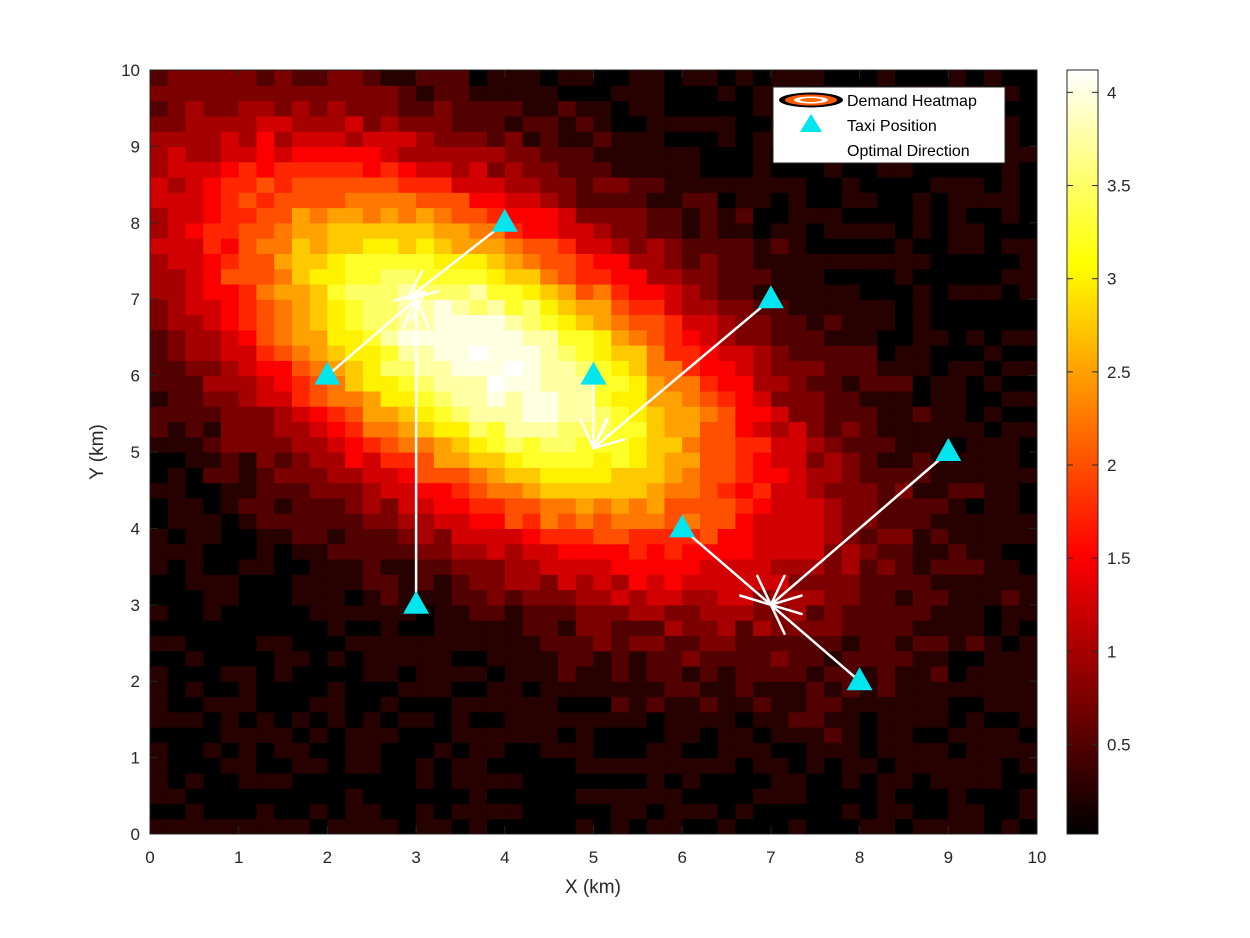 This screenshot has width=1250, height=938. I want to click on colorbar-ticks: 0.511.522.533.54, so click(1099, 419).